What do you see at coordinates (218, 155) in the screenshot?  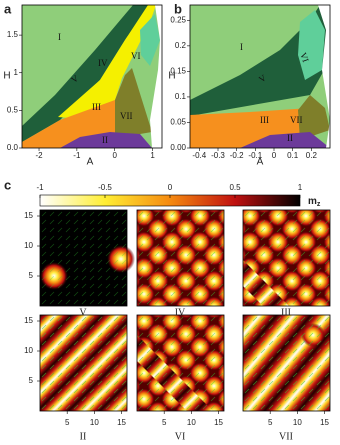 I see `x-tick-label: -0.3` at bounding box center [218, 155].